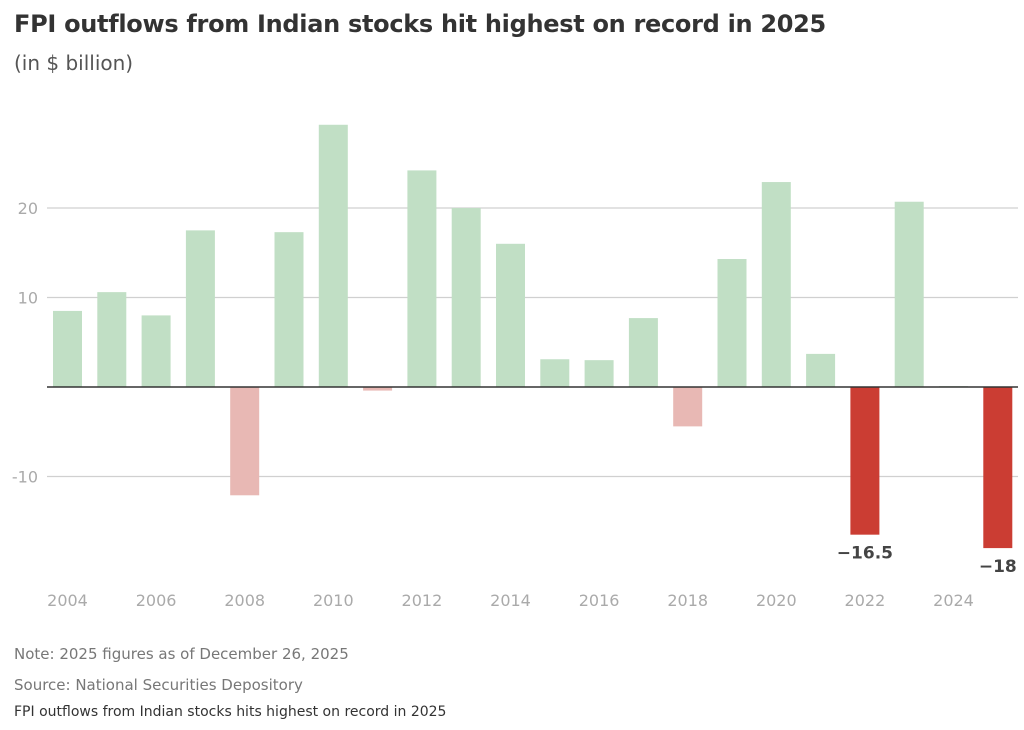  What do you see at coordinates (865, 554) in the screenshot?
I see `data-label-2022: −16.5` at bounding box center [865, 554].